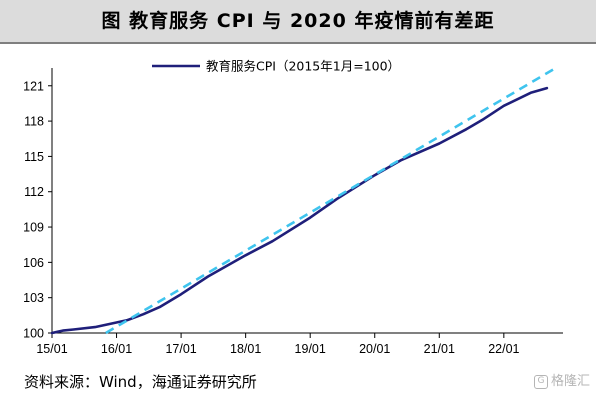 The image size is (596, 400). What do you see at coordinates (245, 349) in the screenshot?
I see `x-tick-label: 18/01` at bounding box center [245, 349].